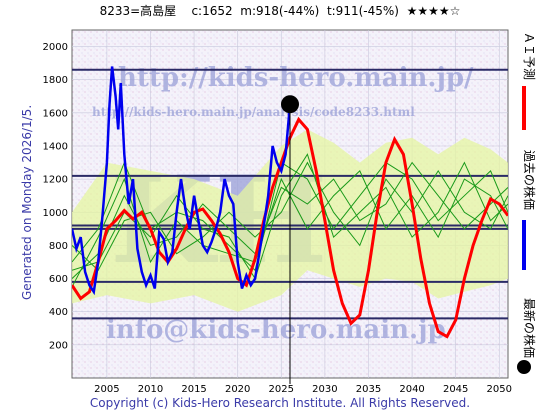  Describe the element at coordinates (193, 389) in the screenshot. I see `x-tick-label: 2015` at that location.